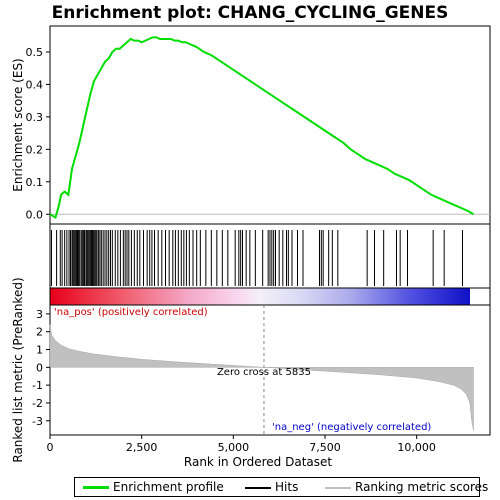 The height and width of the screenshot is (500, 500). Describe the element at coordinates (264, 372) in the screenshot. I see `zero-cross-label: Zero cross at 5835` at that location.